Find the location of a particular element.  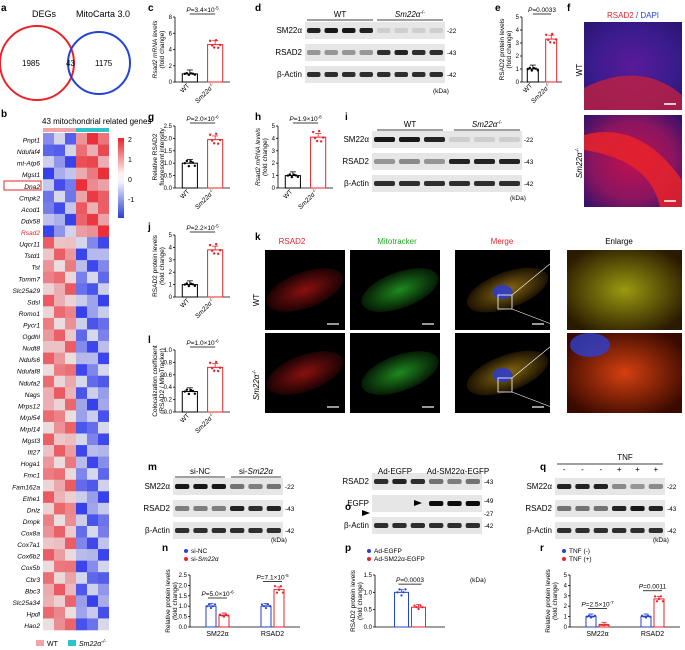

blot-group-label: si-Sm22α is located at coordinates (256, 471).